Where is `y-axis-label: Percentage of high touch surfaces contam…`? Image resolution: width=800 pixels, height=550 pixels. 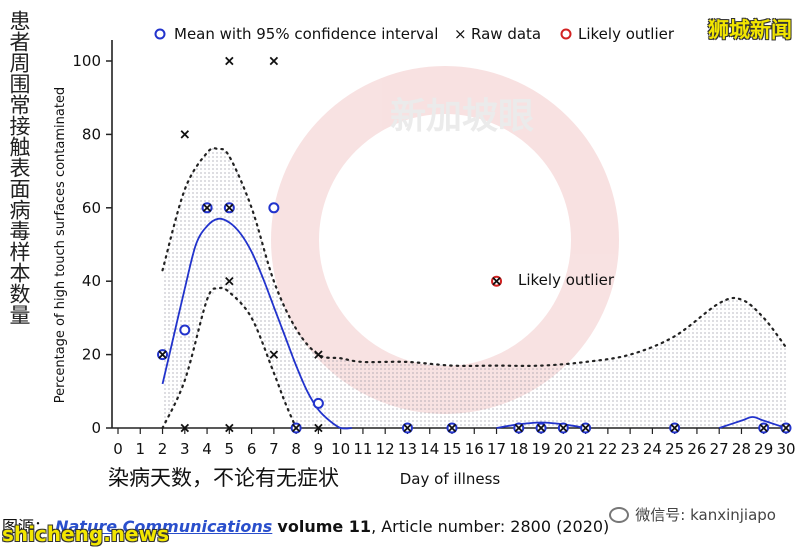 y-axis-label: Percentage of high touch surfaces contam… is located at coordinates (60, 245).